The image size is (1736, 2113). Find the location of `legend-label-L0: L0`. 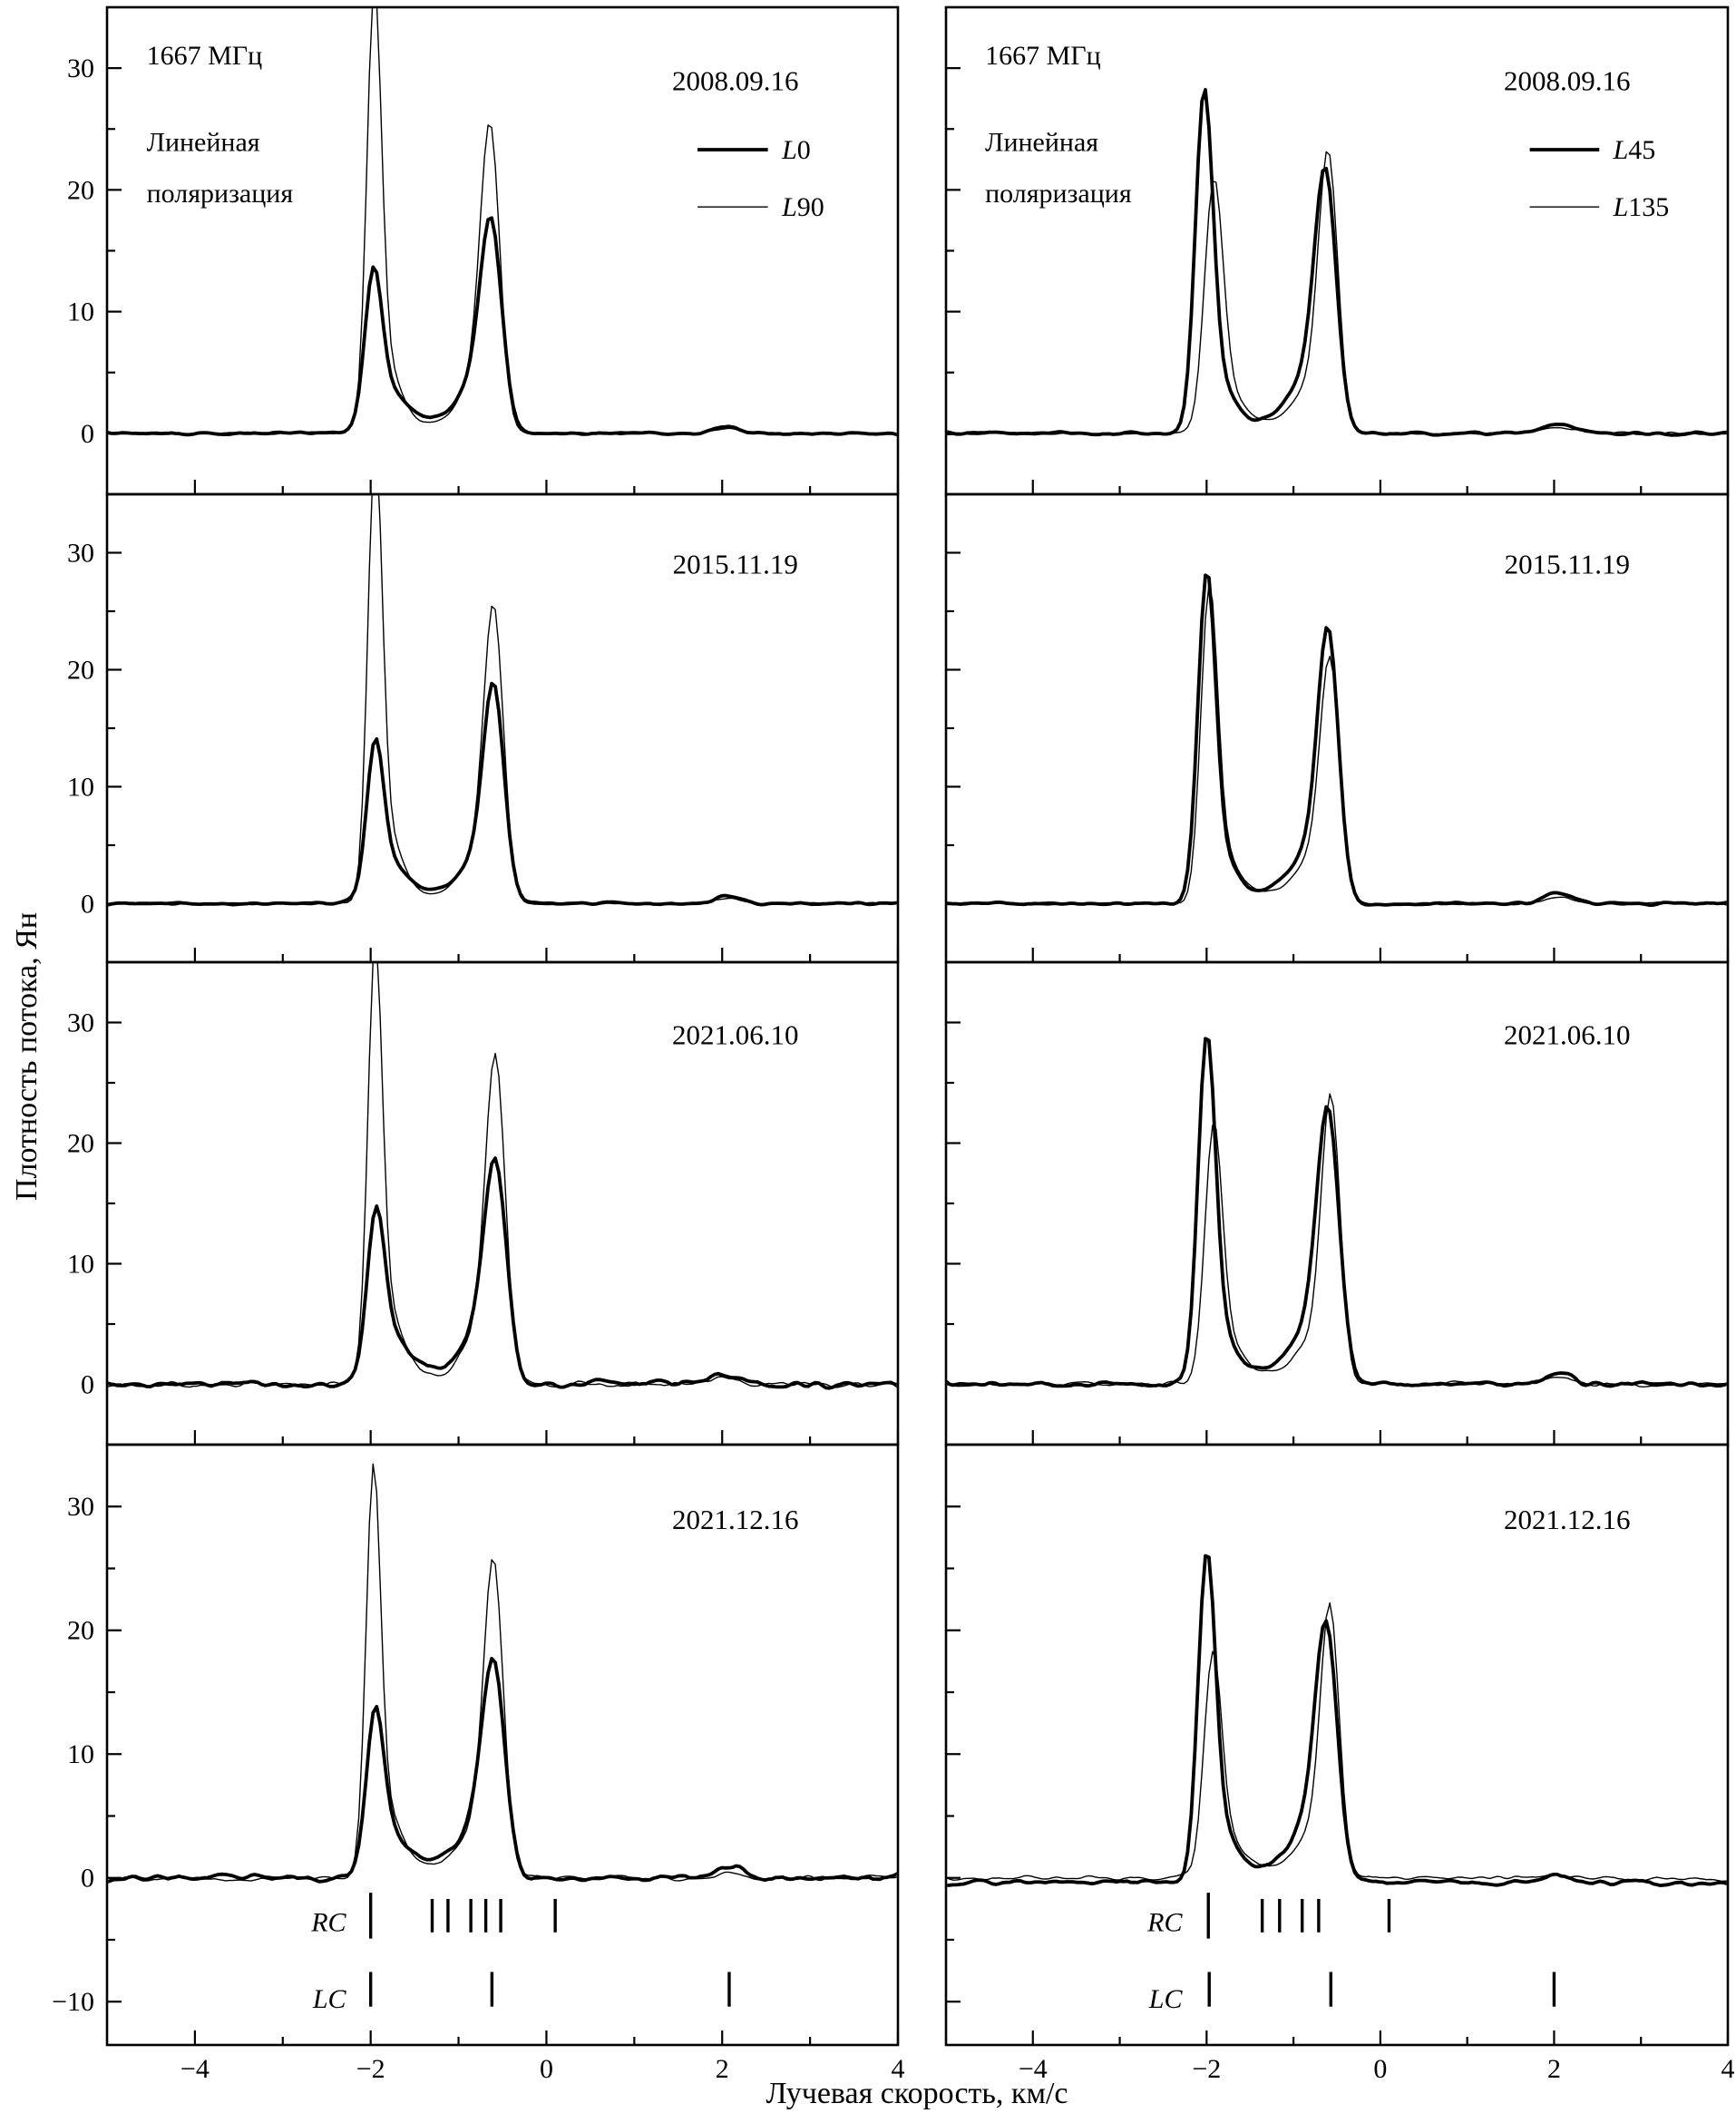

legend-label-L0: L0 is located at coordinates (796, 150).